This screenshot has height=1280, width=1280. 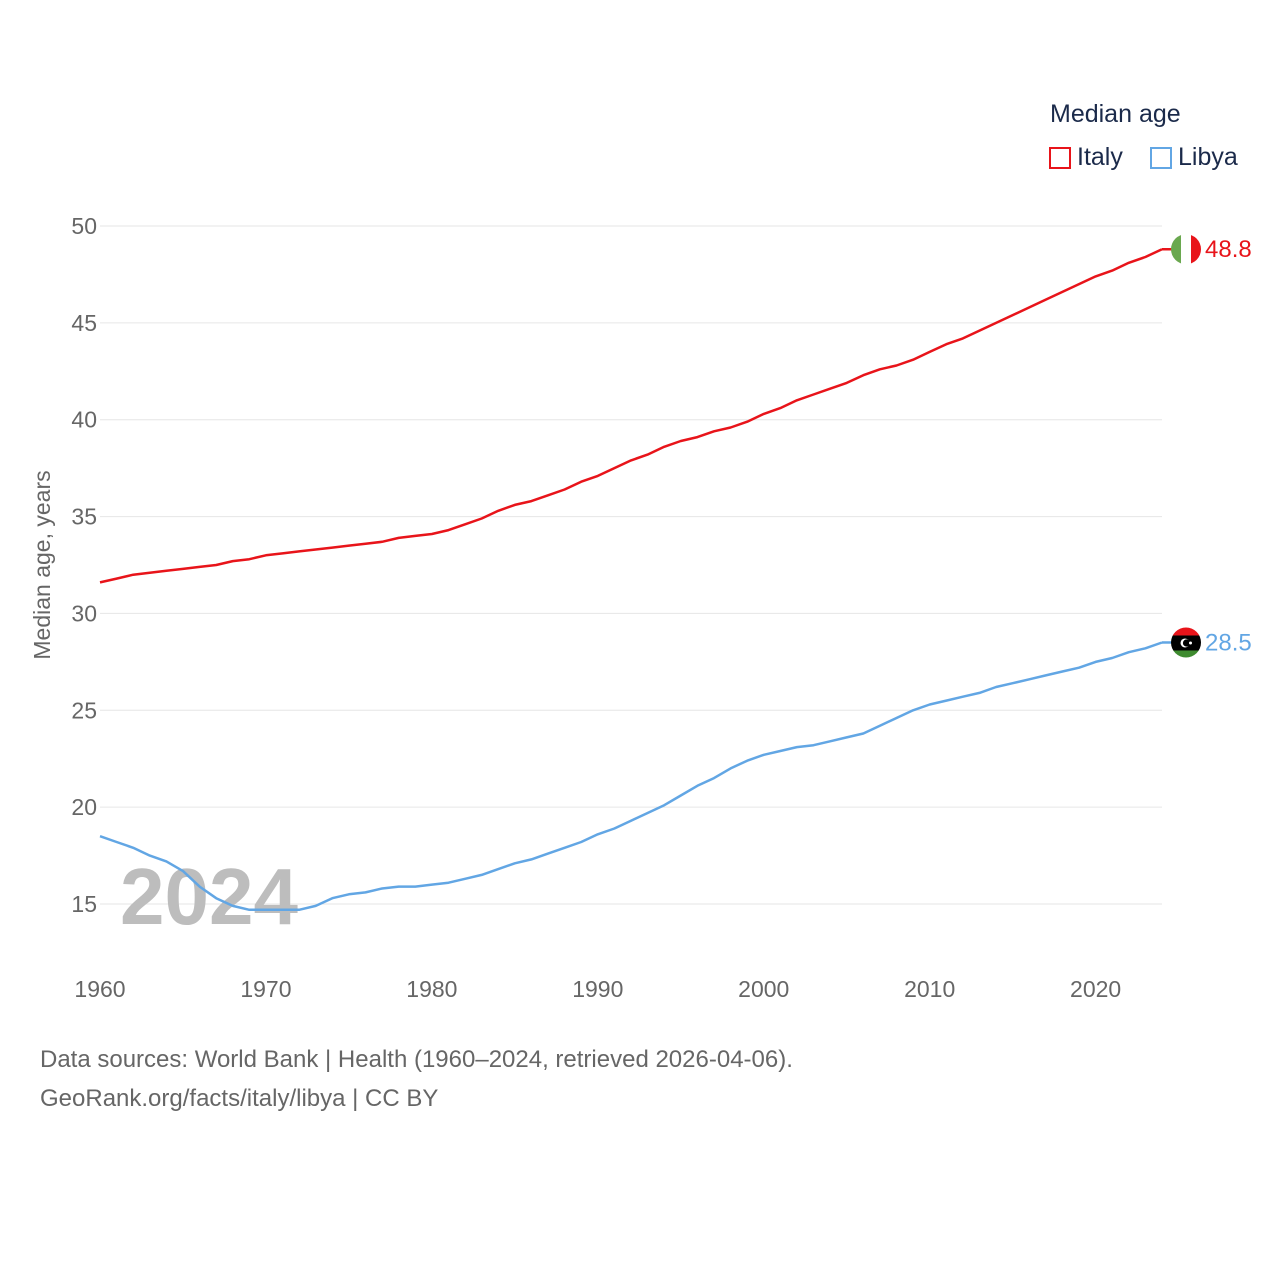 I want to click on y-tick-label: 50, so click(x=84, y=226).